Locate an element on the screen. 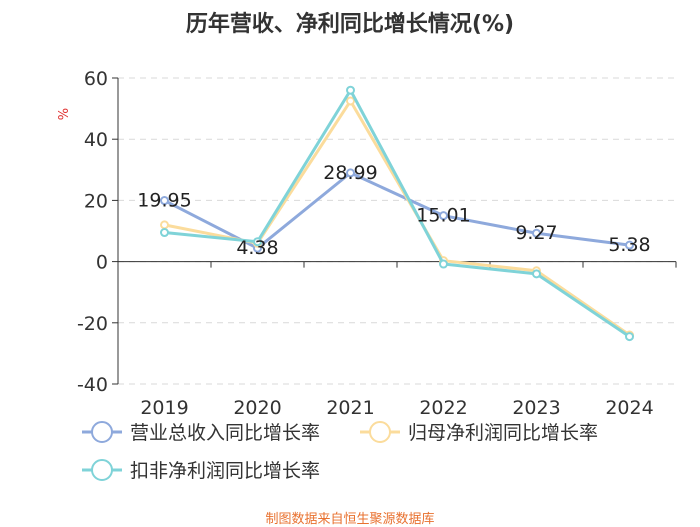  legend-label: 营业总收入同比增长率 is located at coordinates (225, 433).